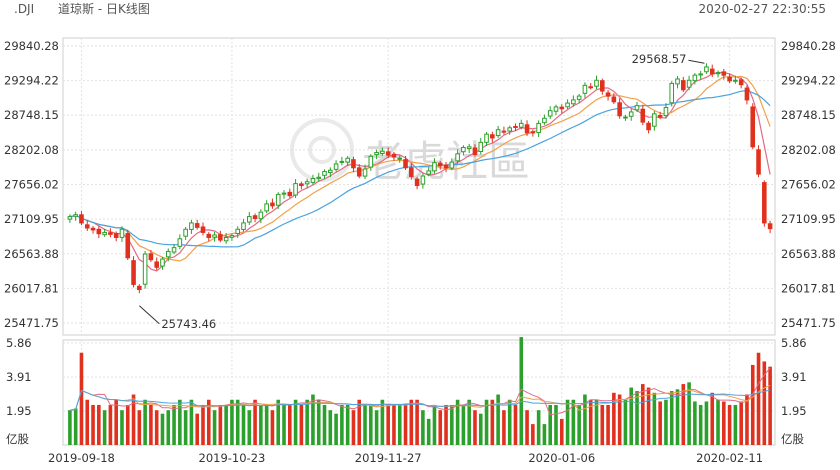 This screenshot has width=840, height=470. What do you see at coordinates (322, 150) in the screenshot?
I see `watermark-logo-eye-icon` at bounding box center [322, 150].